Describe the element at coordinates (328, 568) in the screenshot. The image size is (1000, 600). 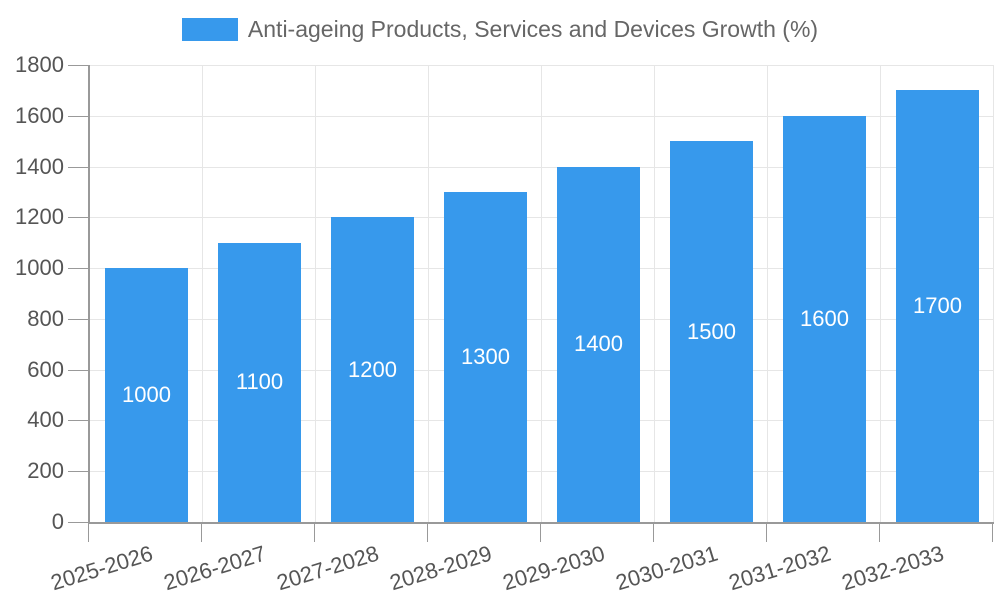
I see `x-tick-label: 2027-2028` at that location.